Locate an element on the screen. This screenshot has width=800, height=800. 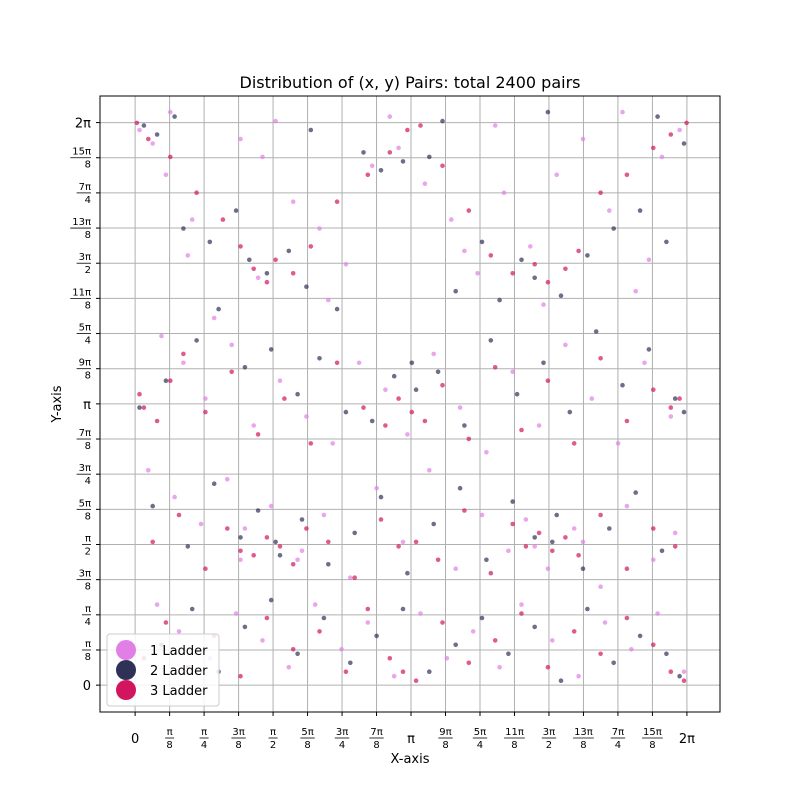
y-tick-numerator: 5π is located at coordinates (85, 328).